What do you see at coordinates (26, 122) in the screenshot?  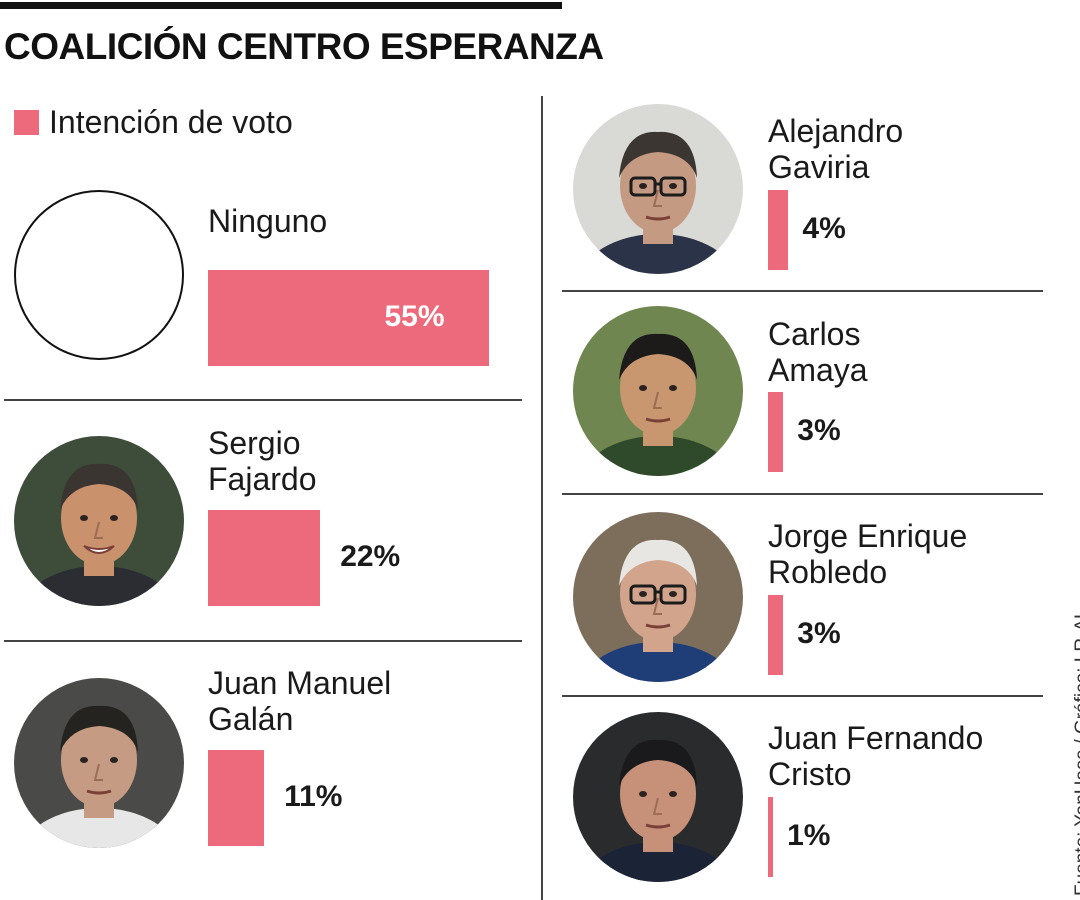 I see `legend-swatch` at bounding box center [26, 122].